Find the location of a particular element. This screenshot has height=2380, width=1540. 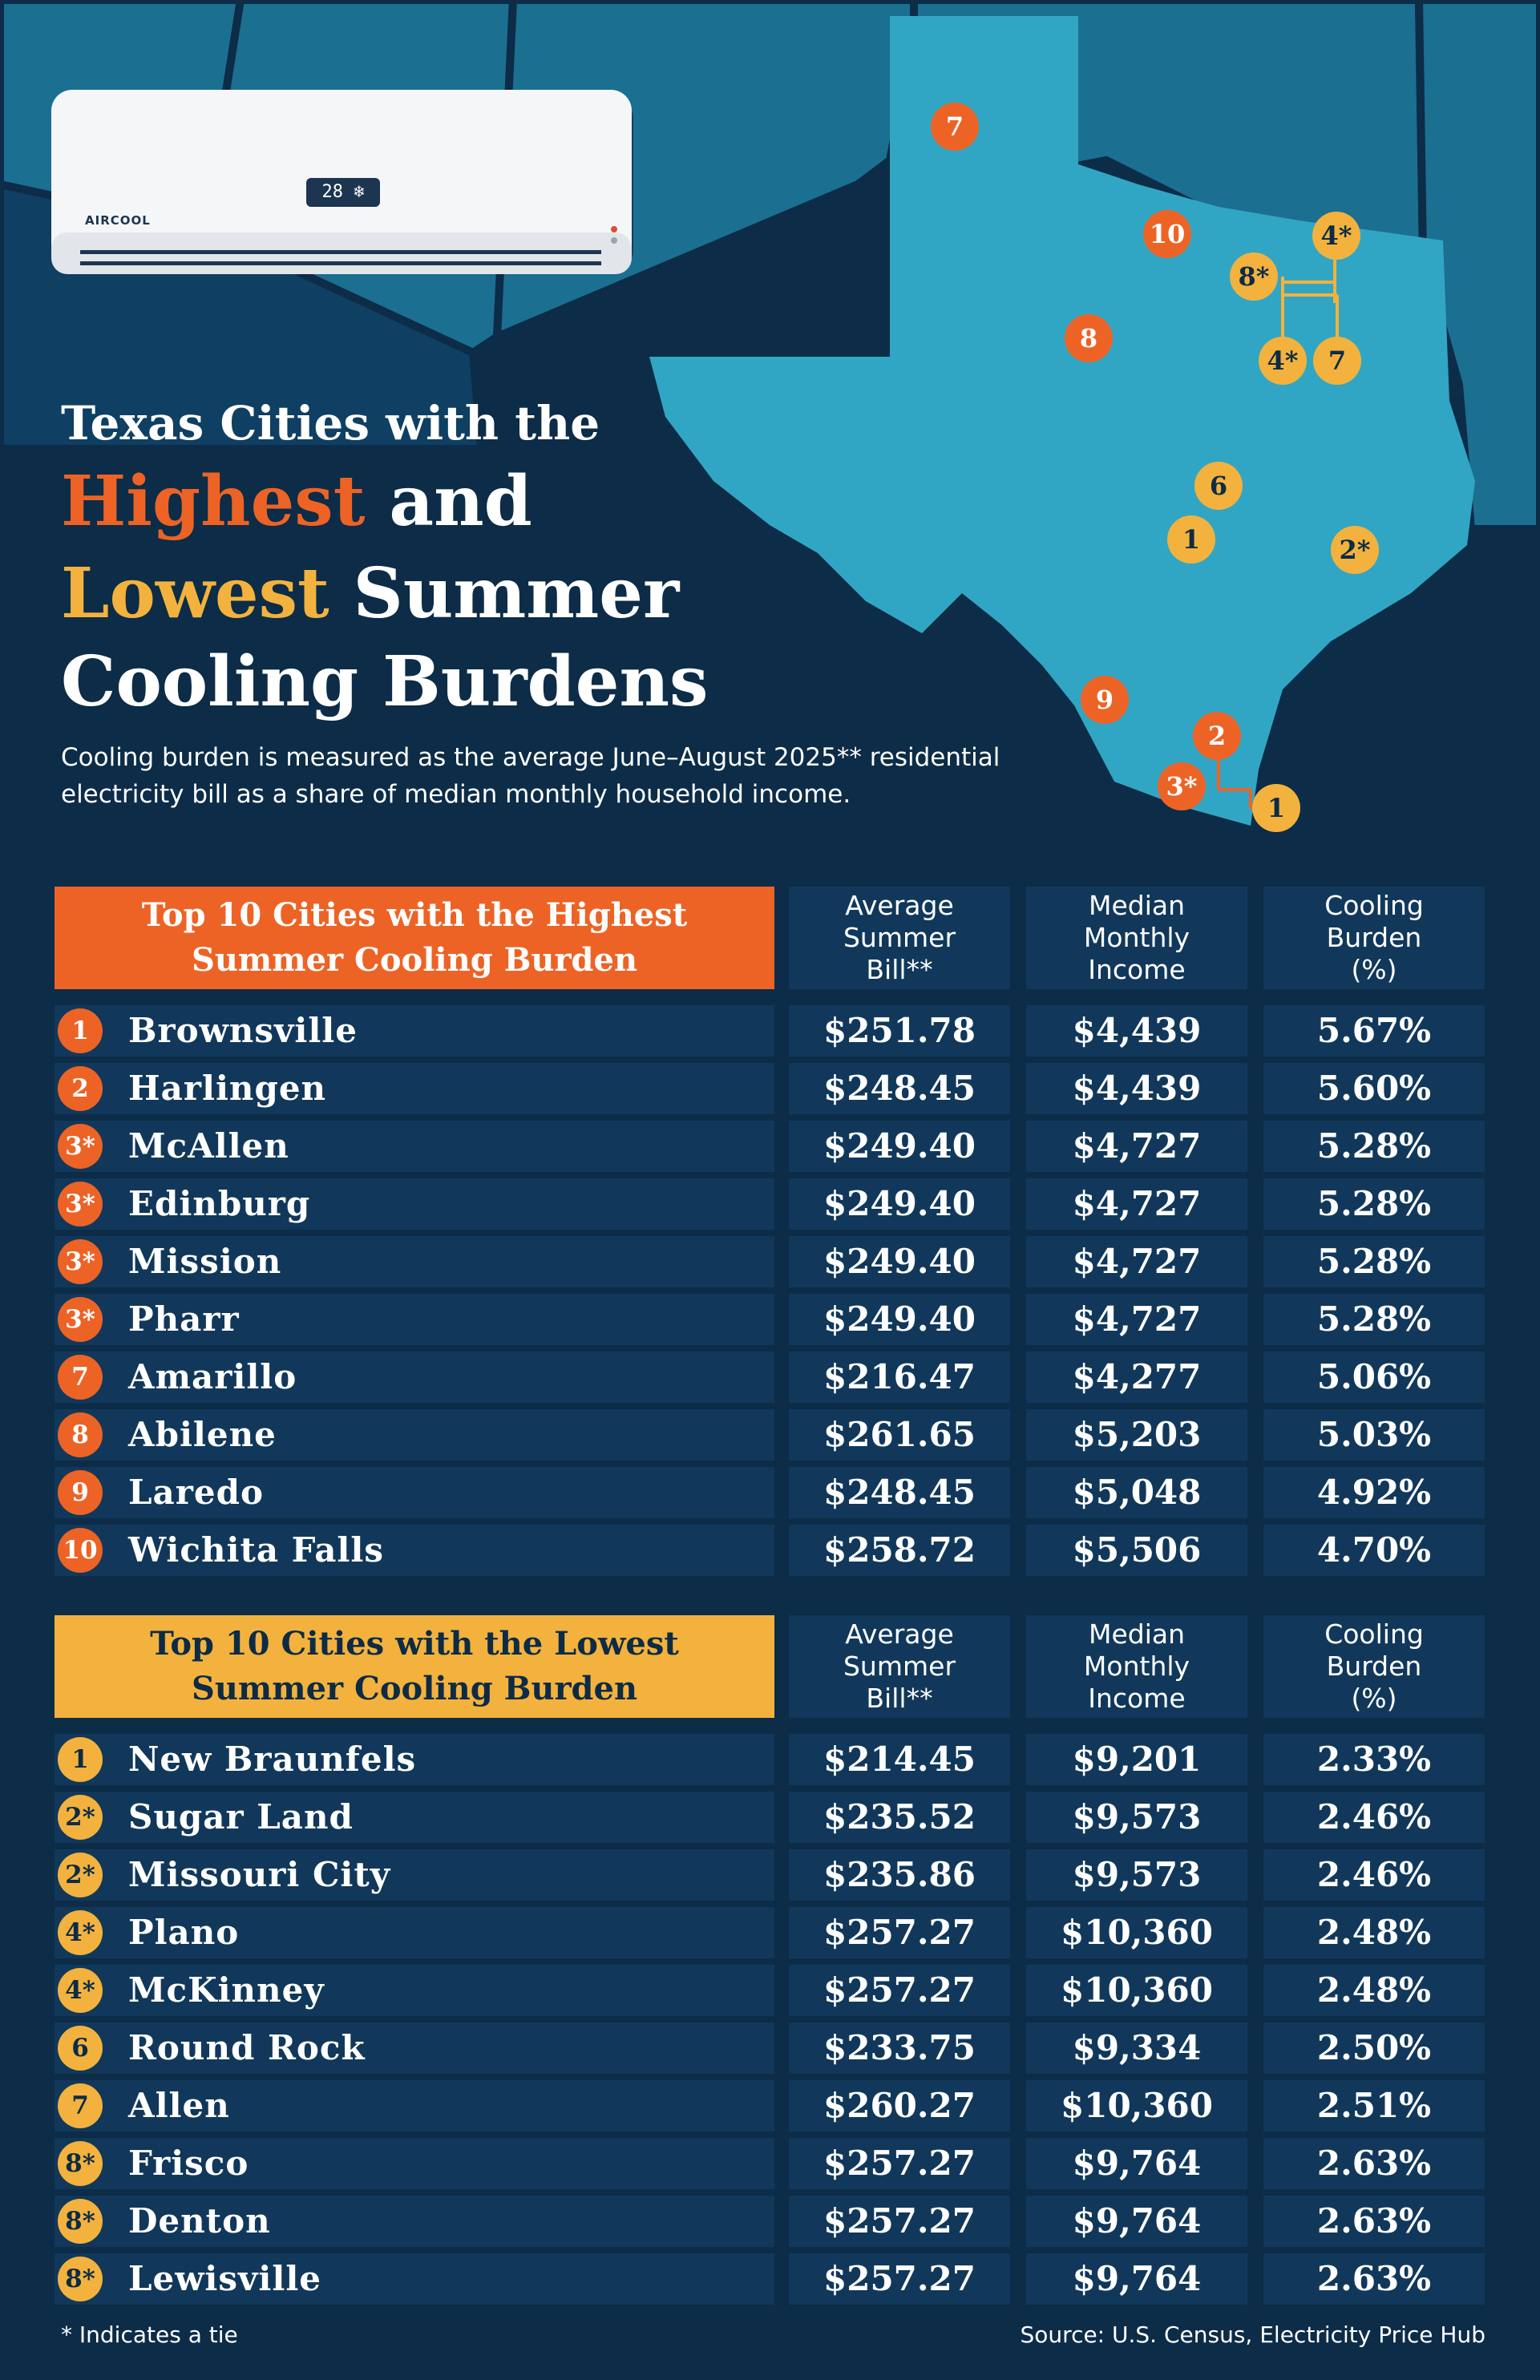

city-cell: 8* Frisco is located at coordinates (415, 2163).